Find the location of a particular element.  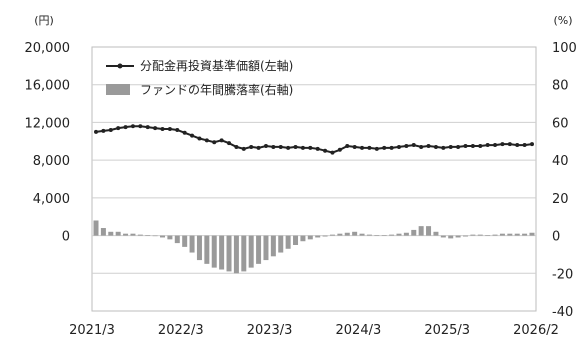

y-left-tick-label: 8,000 is located at coordinates (51, 161).